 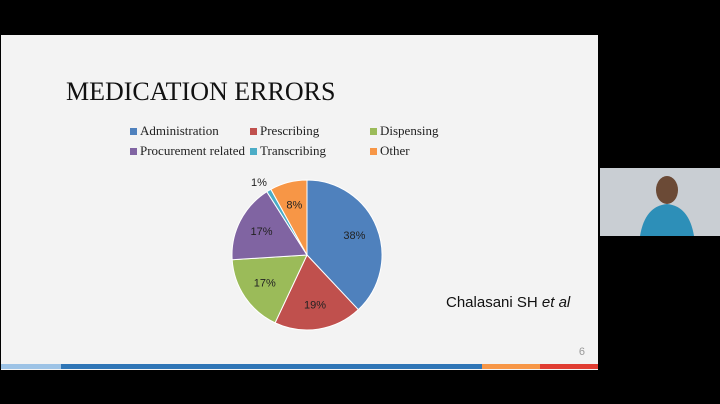 I want to click on webcam-body, so click(x=667, y=220).